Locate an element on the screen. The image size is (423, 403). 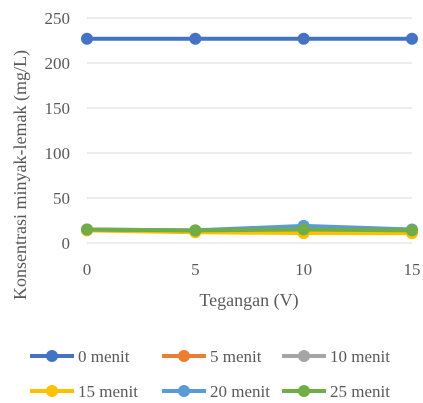
legend-label: 5 menit is located at coordinates (236, 356).